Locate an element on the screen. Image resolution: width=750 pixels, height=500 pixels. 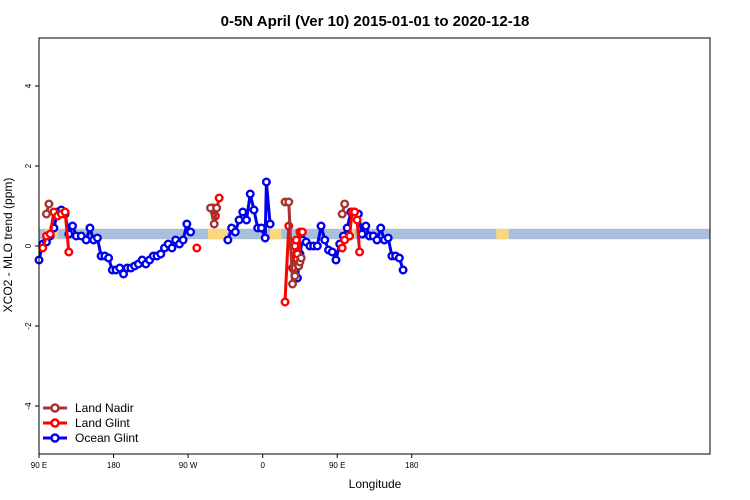
legend-label: Ocean Glint is located at coordinates (107, 438).